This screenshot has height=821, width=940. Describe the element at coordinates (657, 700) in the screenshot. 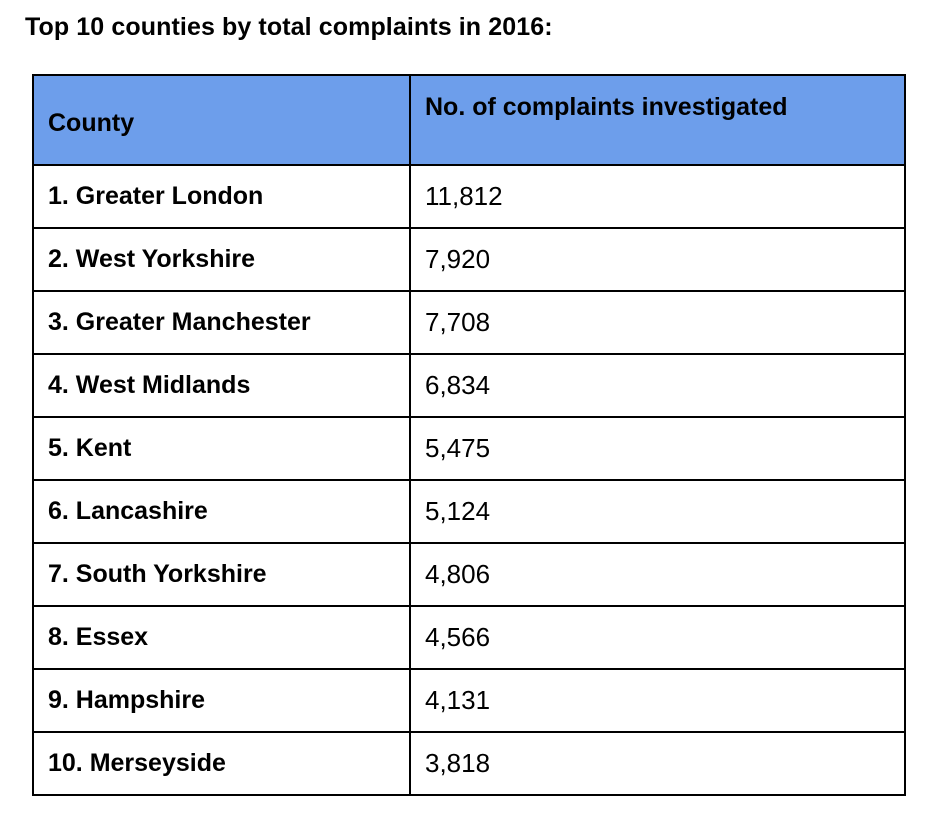

I see `complaints-count-cell: 4,131` at that location.